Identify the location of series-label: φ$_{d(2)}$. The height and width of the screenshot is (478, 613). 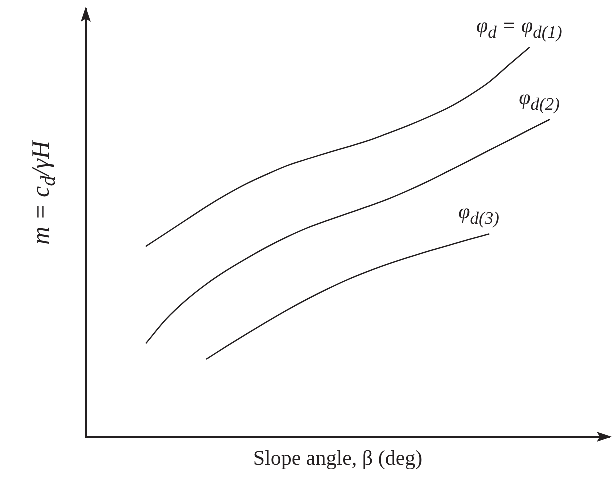
(539, 99).